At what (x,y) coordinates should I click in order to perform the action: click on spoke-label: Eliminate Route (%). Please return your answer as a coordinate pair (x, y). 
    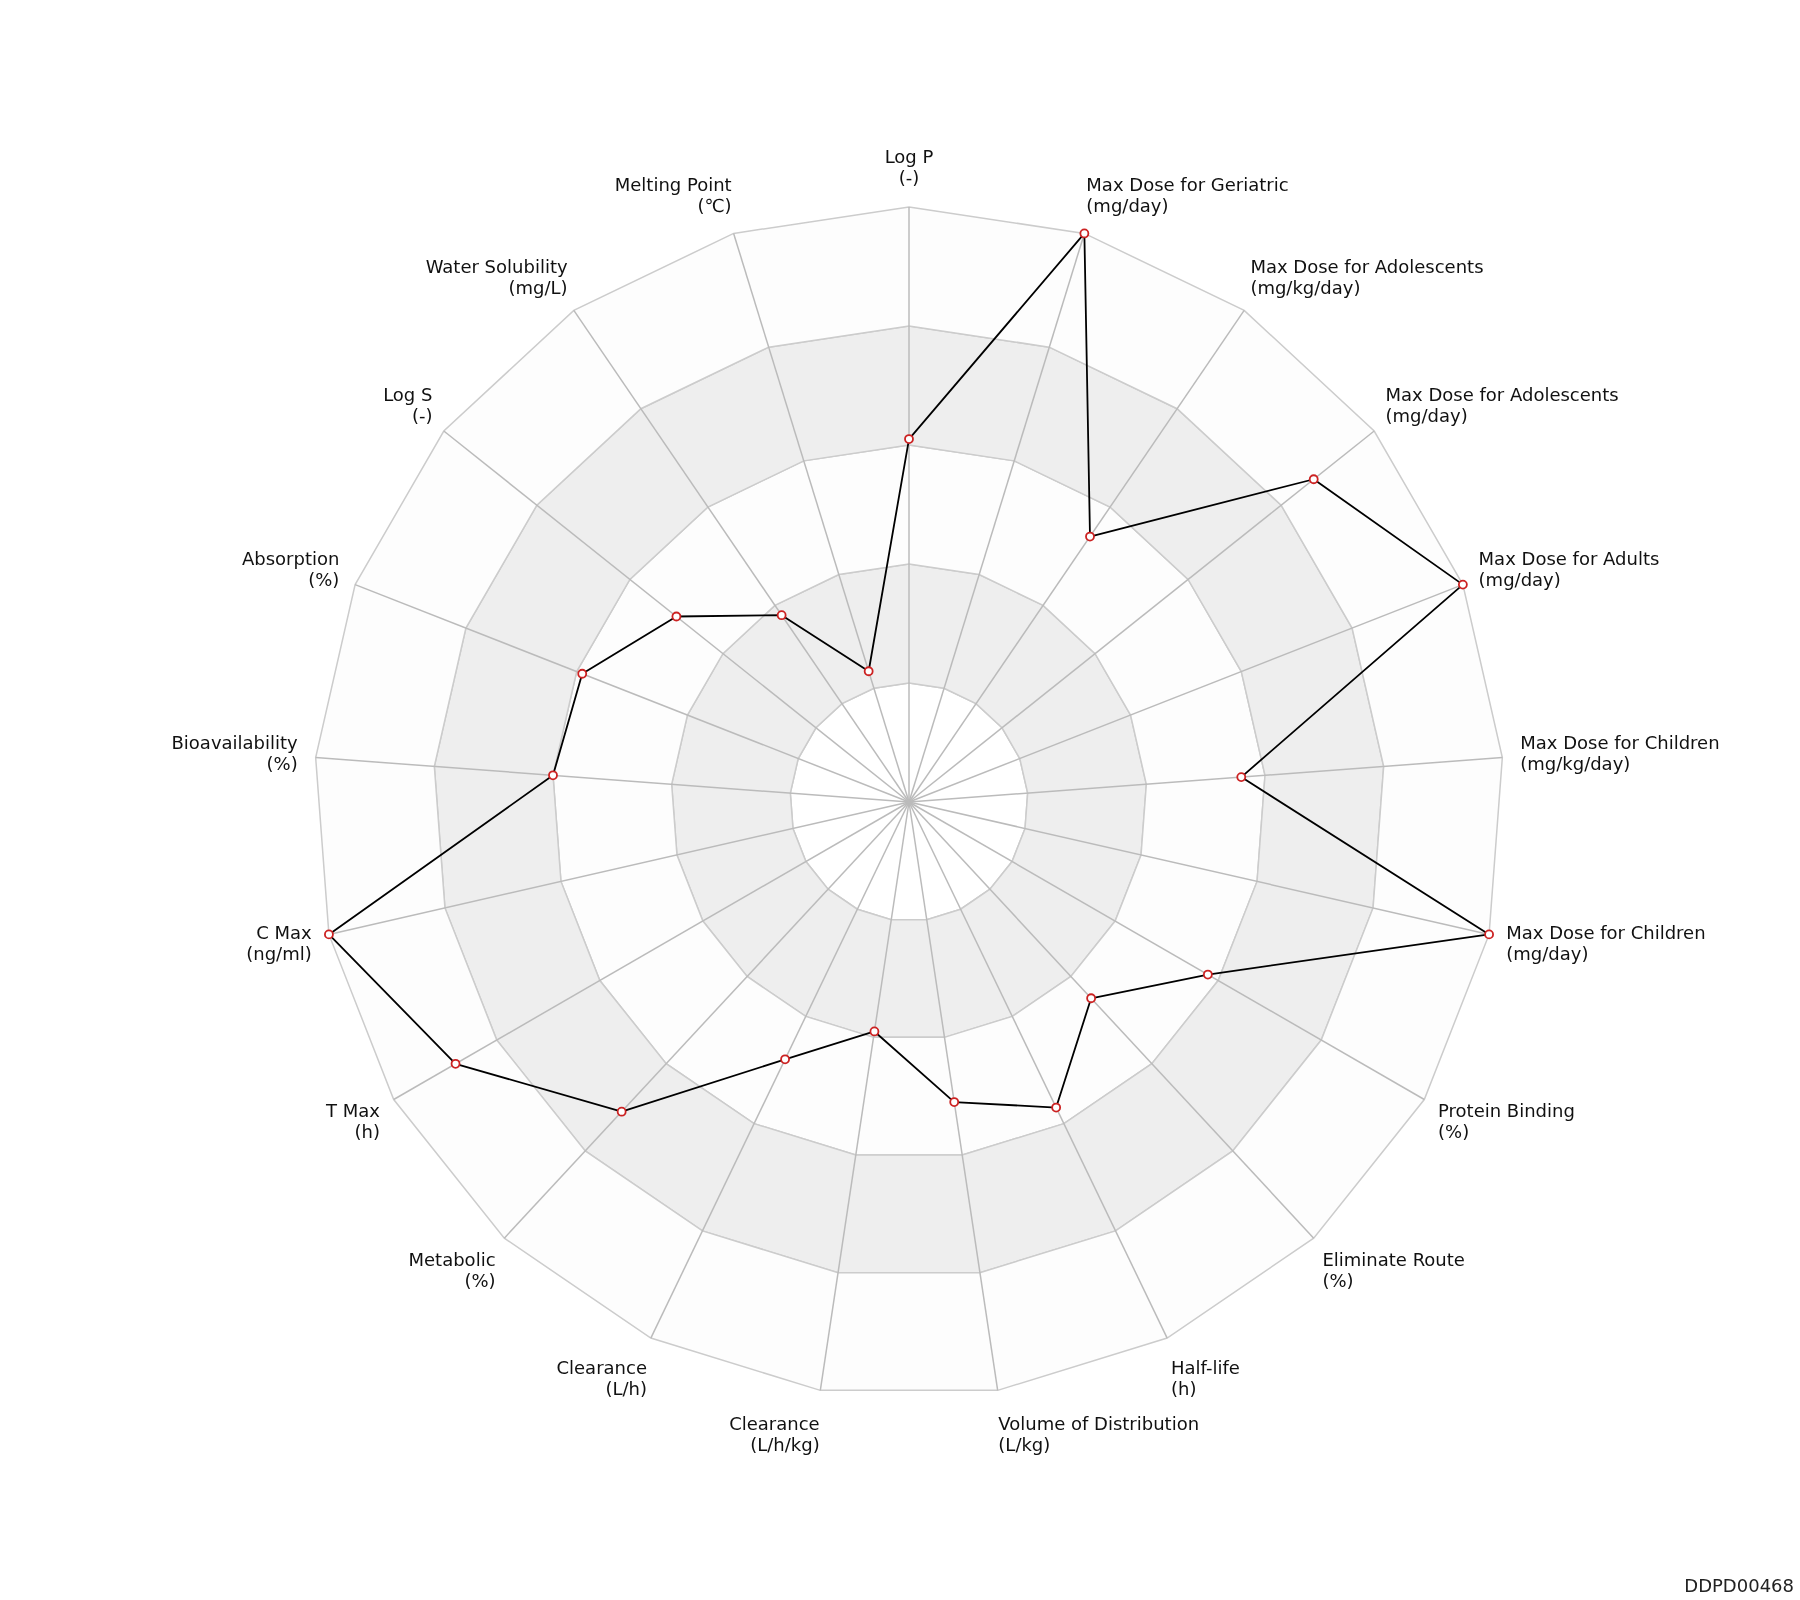
    Looking at the image, I should click on (1393, 1269).